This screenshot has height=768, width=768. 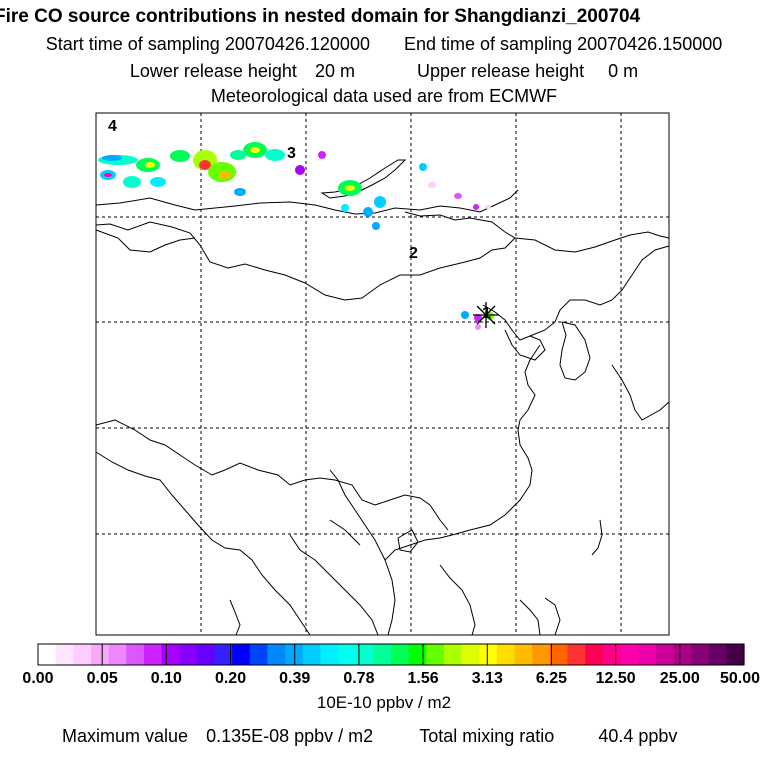 I want to click on colorbar-swatches, so click(x=391, y=654).